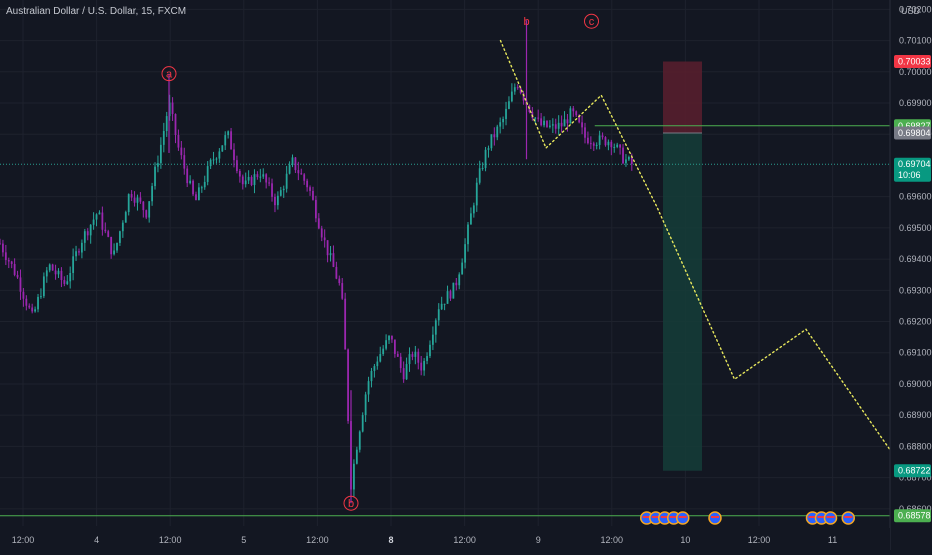 The height and width of the screenshot is (555, 932). Describe the element at coordinates (914, 516) in the screenshot. I see `price-label: 0.68578` at that location.